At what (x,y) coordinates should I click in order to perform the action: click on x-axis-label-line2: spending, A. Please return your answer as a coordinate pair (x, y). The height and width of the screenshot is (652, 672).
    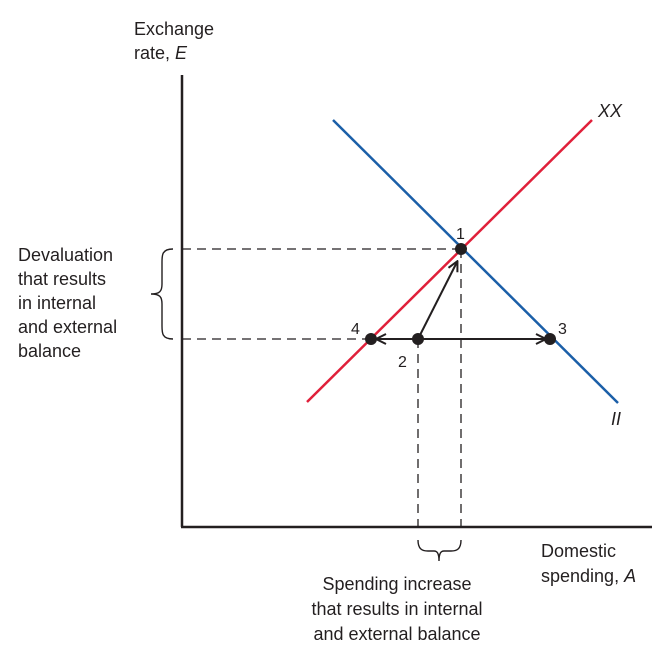
    Looking at the image, I should click on (588, 576).